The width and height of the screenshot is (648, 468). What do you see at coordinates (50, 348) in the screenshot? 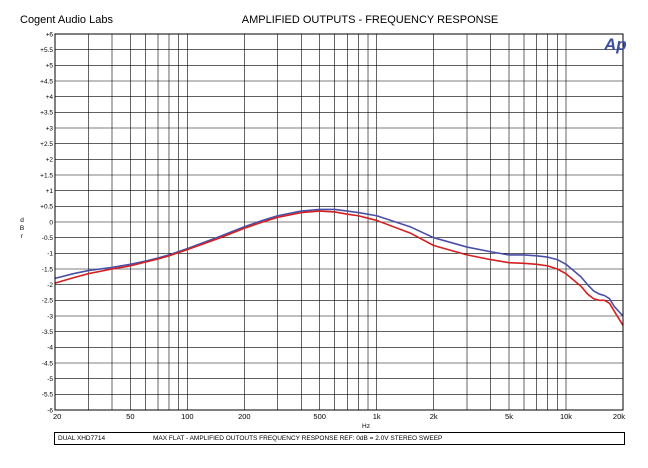
I see `y-tick-label: -4` at bounding box center [50, 348].